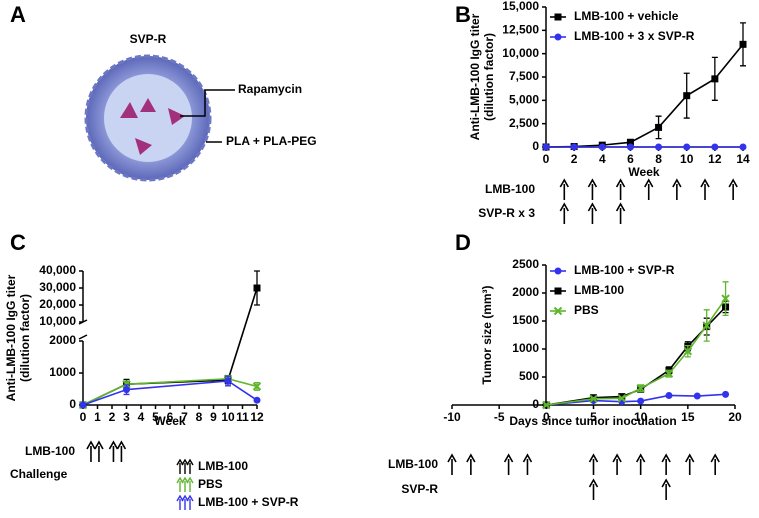  Describe the element at coordinates (520, 30) in the screenshot. I see `y-tick-label: 12,500` at that location.